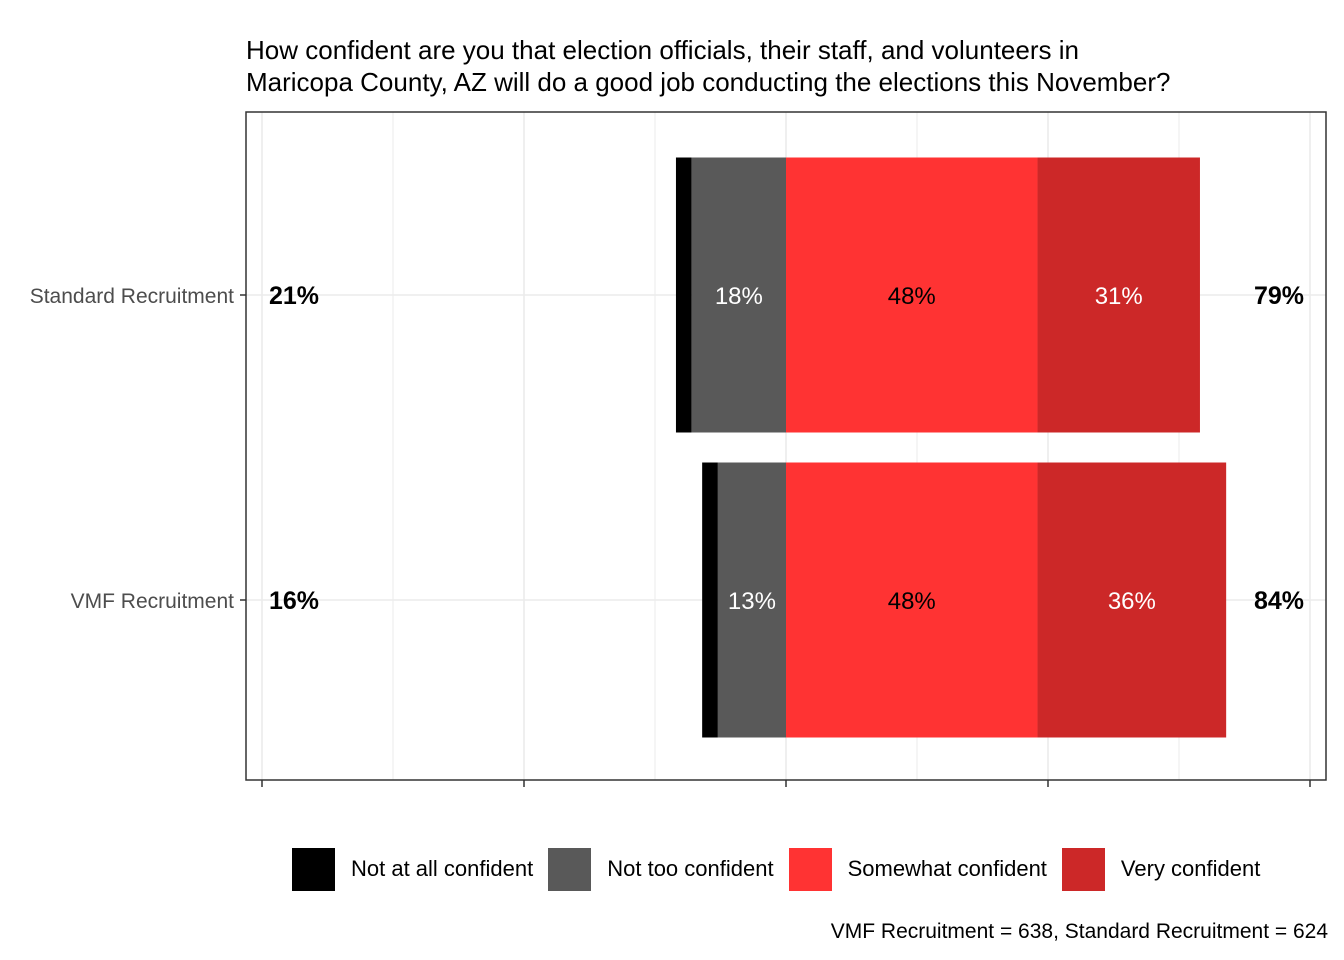 The height and width of the screenshot is (960, 1344). I want to click on legend-swatch-very-confident, so click(1083, 869).